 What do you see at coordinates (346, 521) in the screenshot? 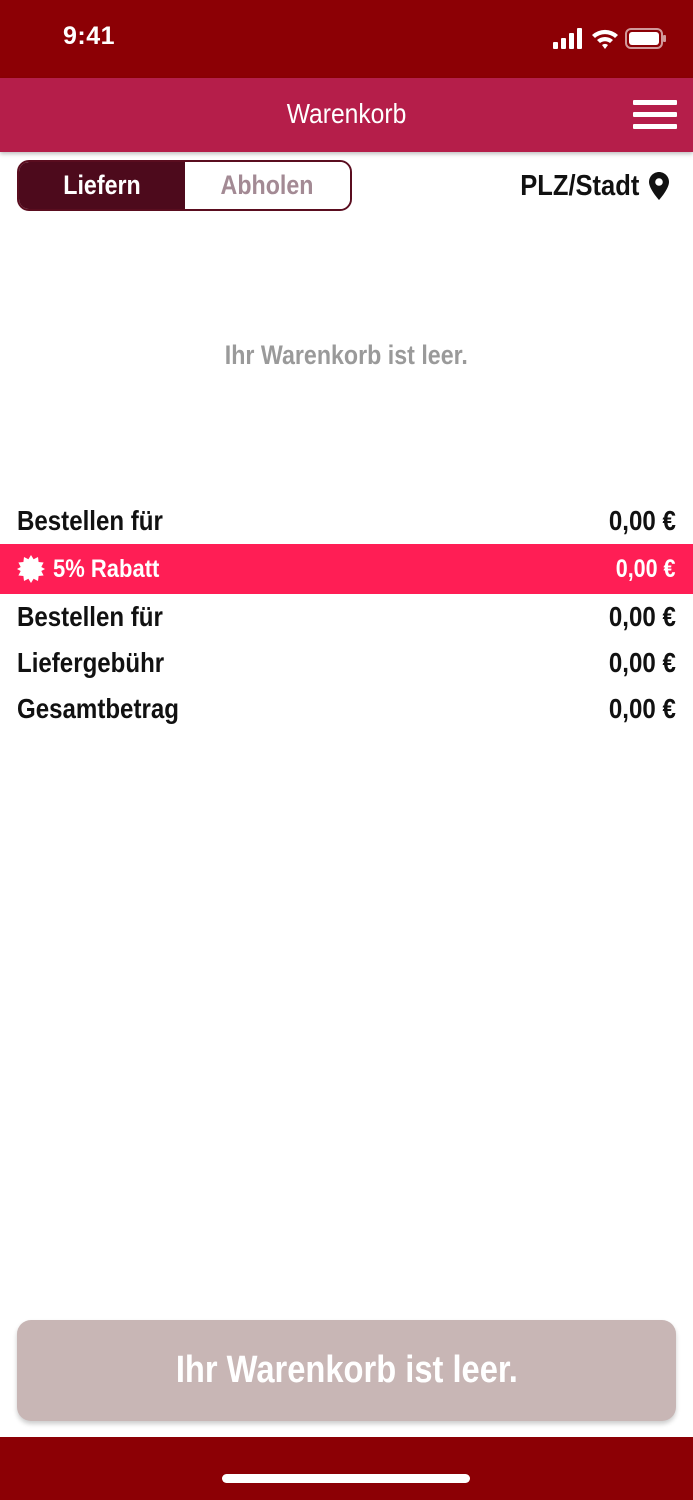
I see `summary-row-subtotal: Bestellen für 0,00 €` at bounding box center [346, 521].